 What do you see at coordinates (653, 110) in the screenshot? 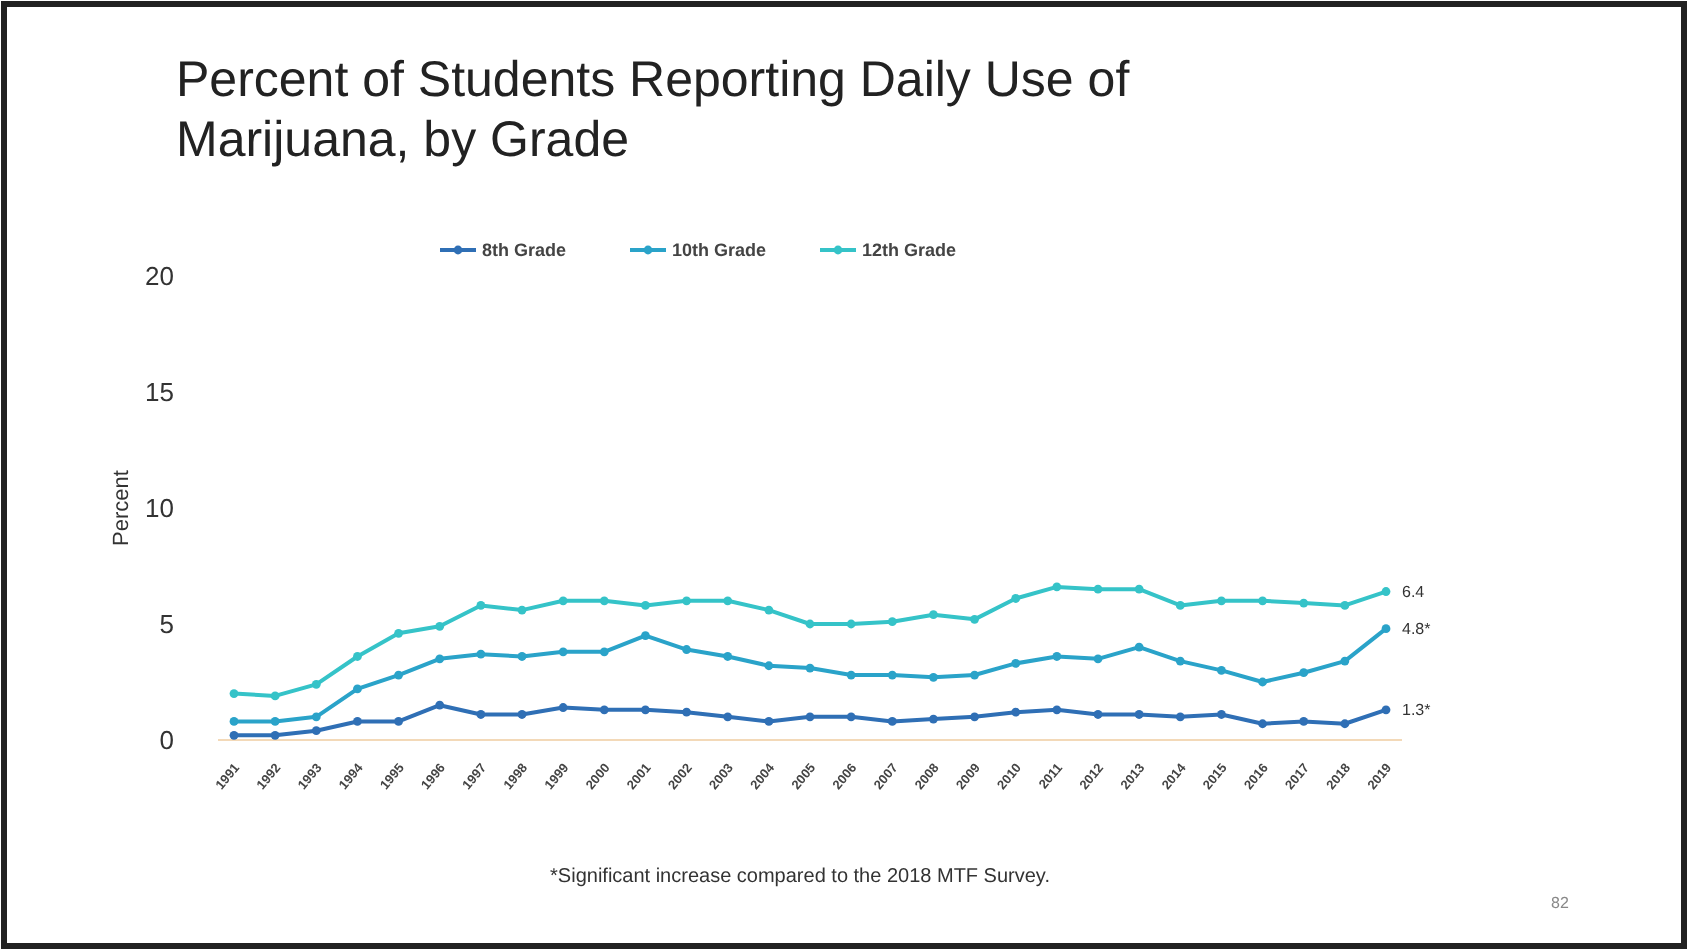
I see `chart-title: Percent of Students Reporting Daily Use of Marijuana, by Grade` at bounding box center [653, 110].